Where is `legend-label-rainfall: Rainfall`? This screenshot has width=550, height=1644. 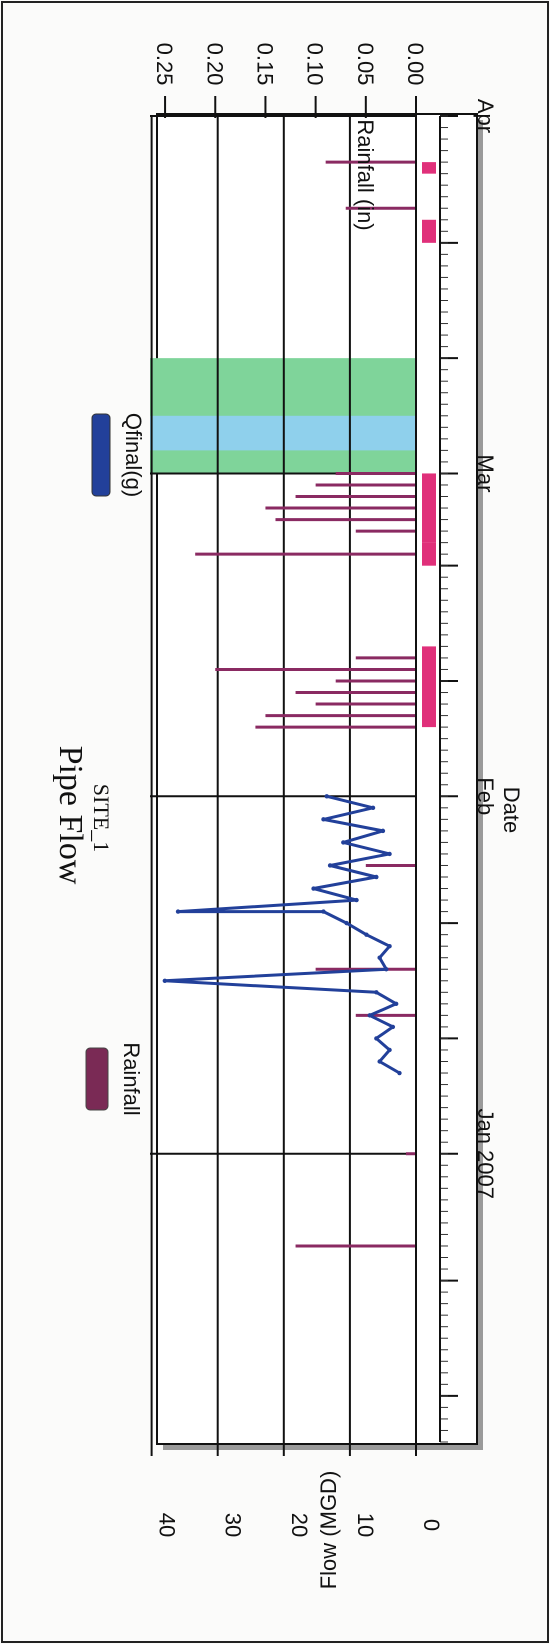
legend-label-rainfall: Rainfall is located at coordinates (131, 1078).